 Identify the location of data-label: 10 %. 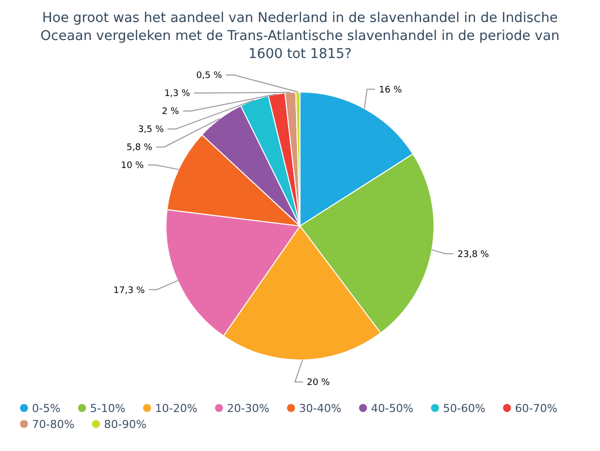
(132, 166).